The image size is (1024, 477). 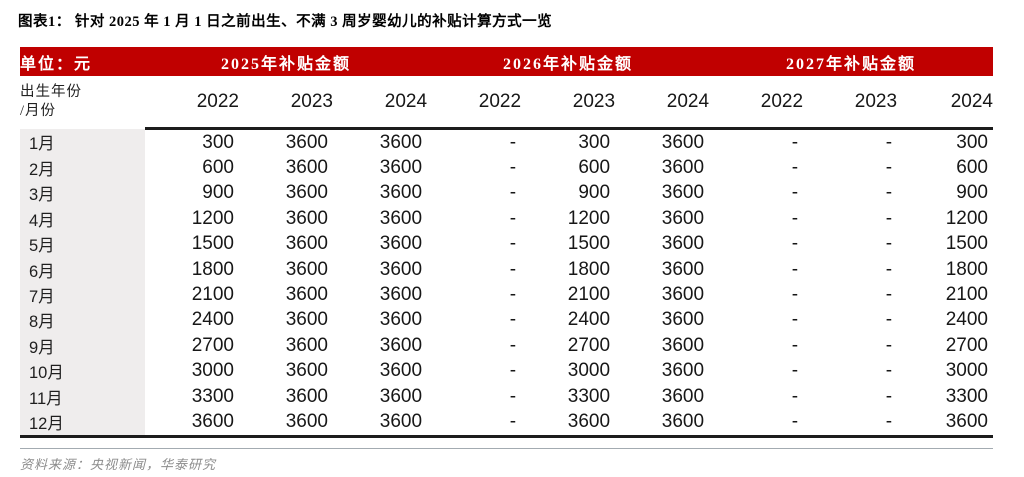 What do you see at coordinates (51, 92) in the screenshot?
I see `row-header-line1: 出生年份` at bounding box center [51, 92].